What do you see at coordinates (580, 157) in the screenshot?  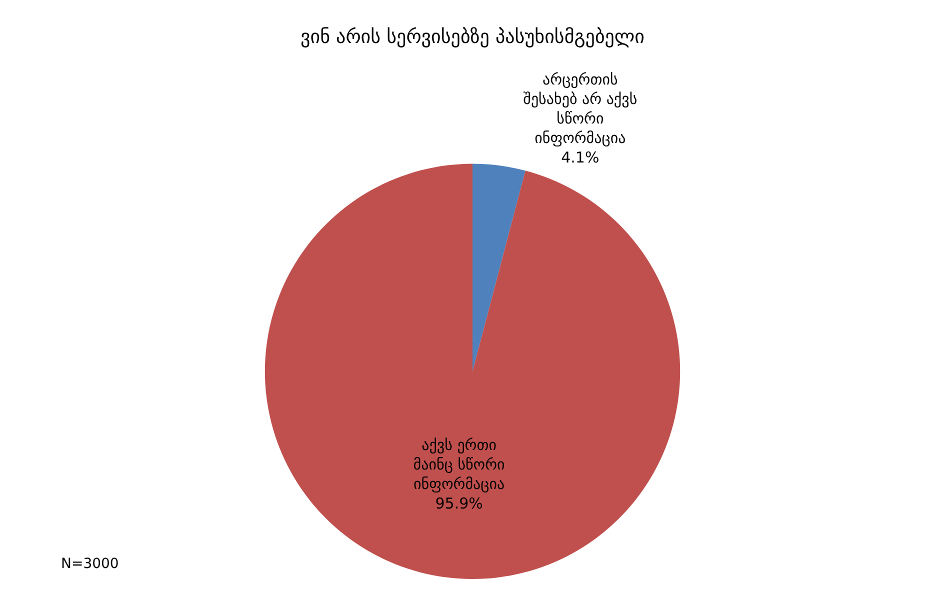 I see `data-label: 4.1%` at bounding box center [580, 157].